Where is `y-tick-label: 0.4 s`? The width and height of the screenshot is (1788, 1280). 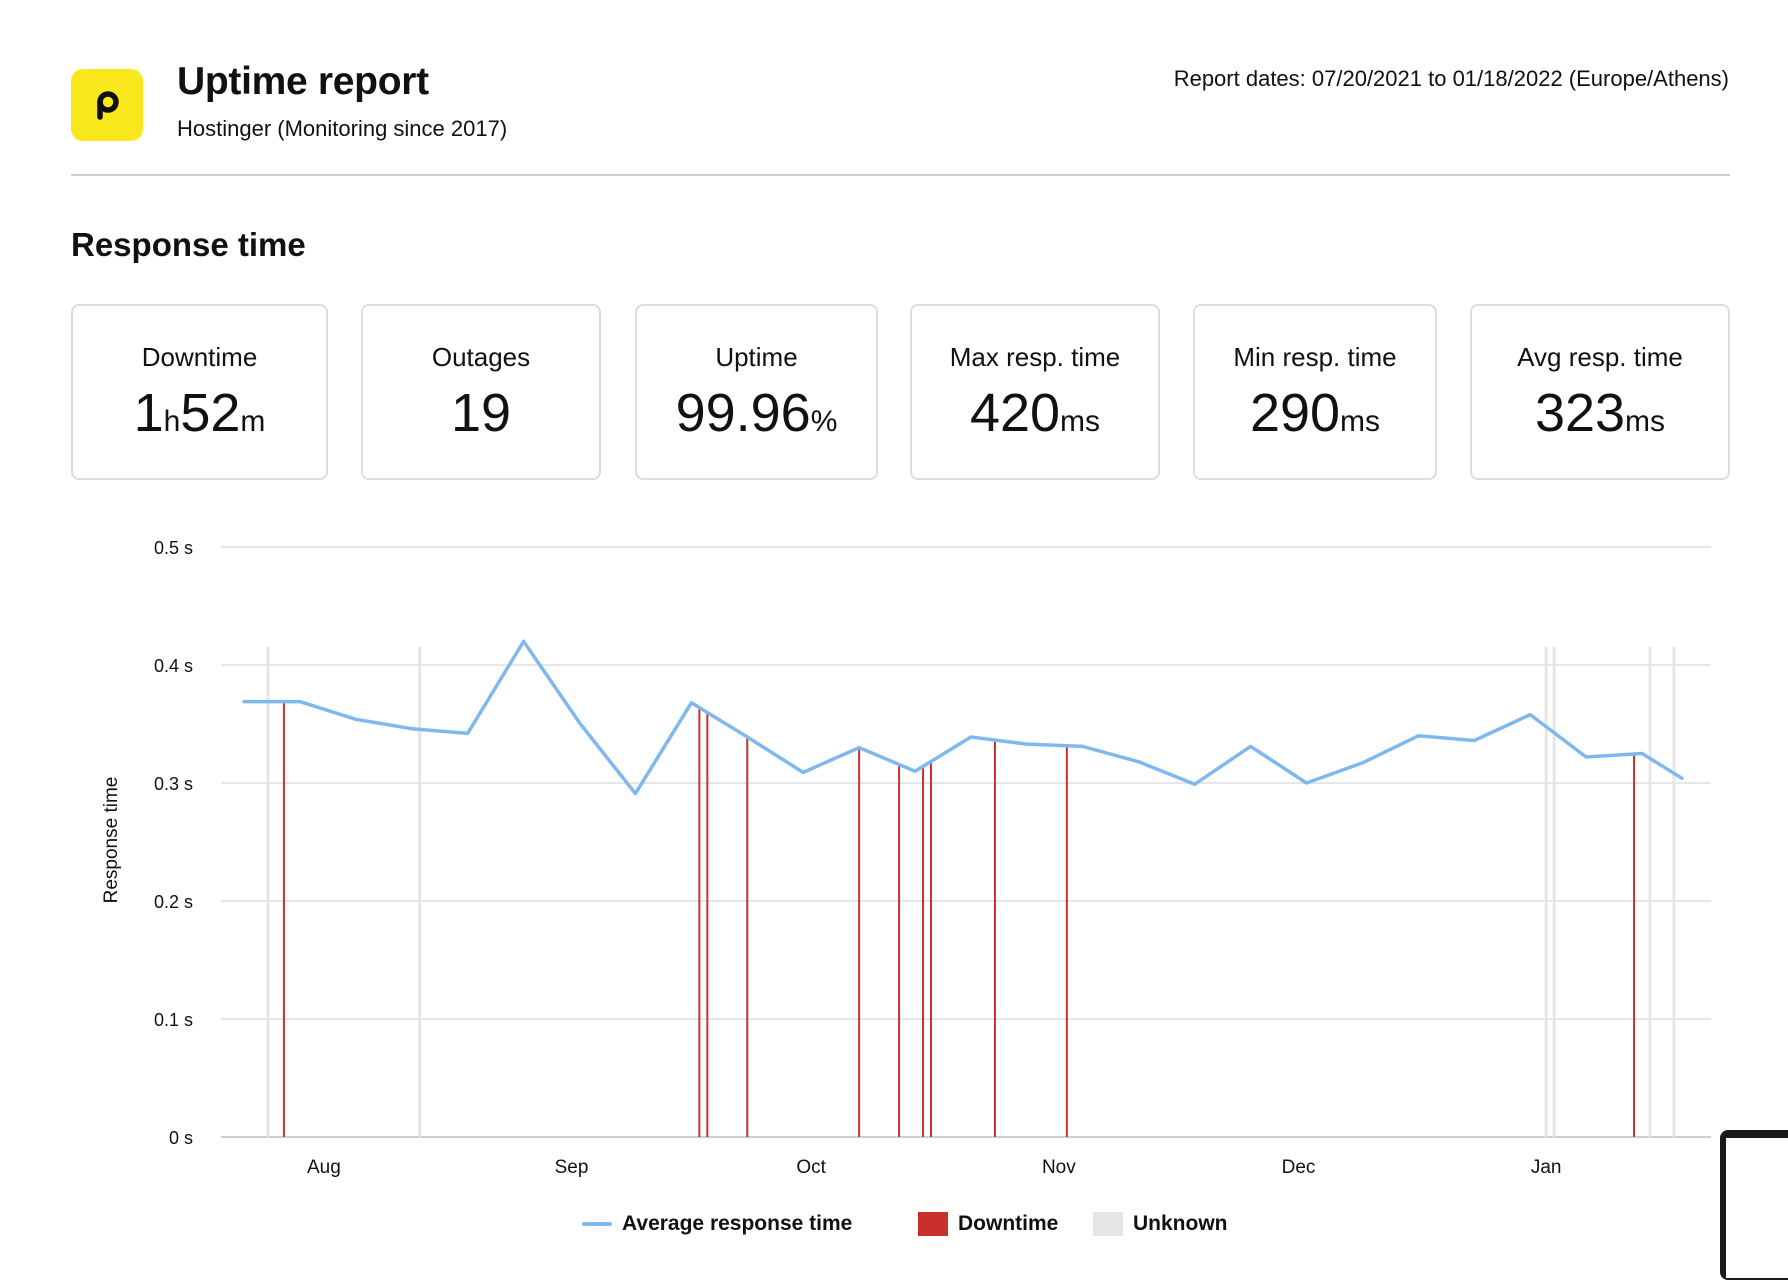 y-tick-label: 0.4 s is located at coordinates (173, 666).